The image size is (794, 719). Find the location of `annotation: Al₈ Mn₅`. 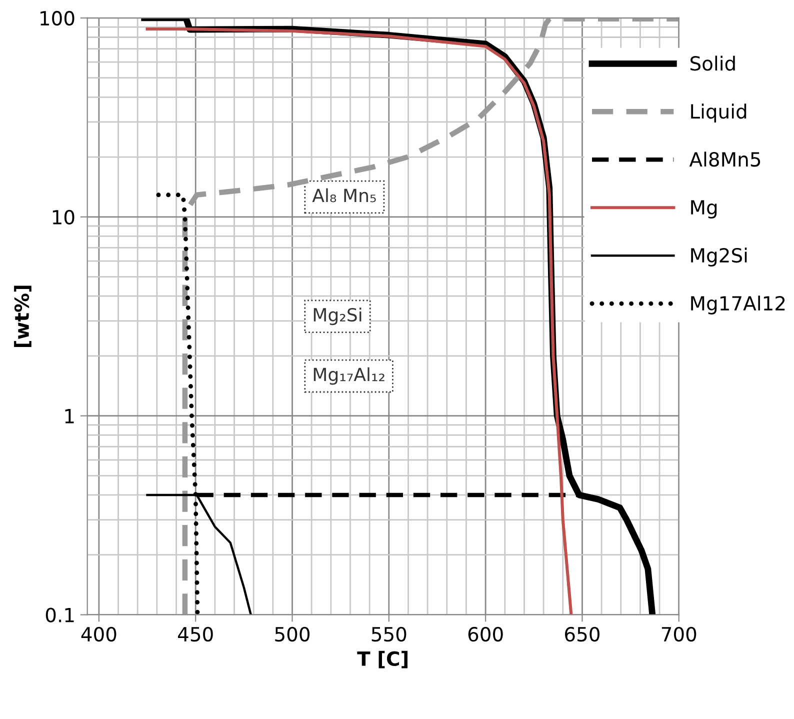

annotation: Al₈ Mn₅ is located at coordinates (344, 195).